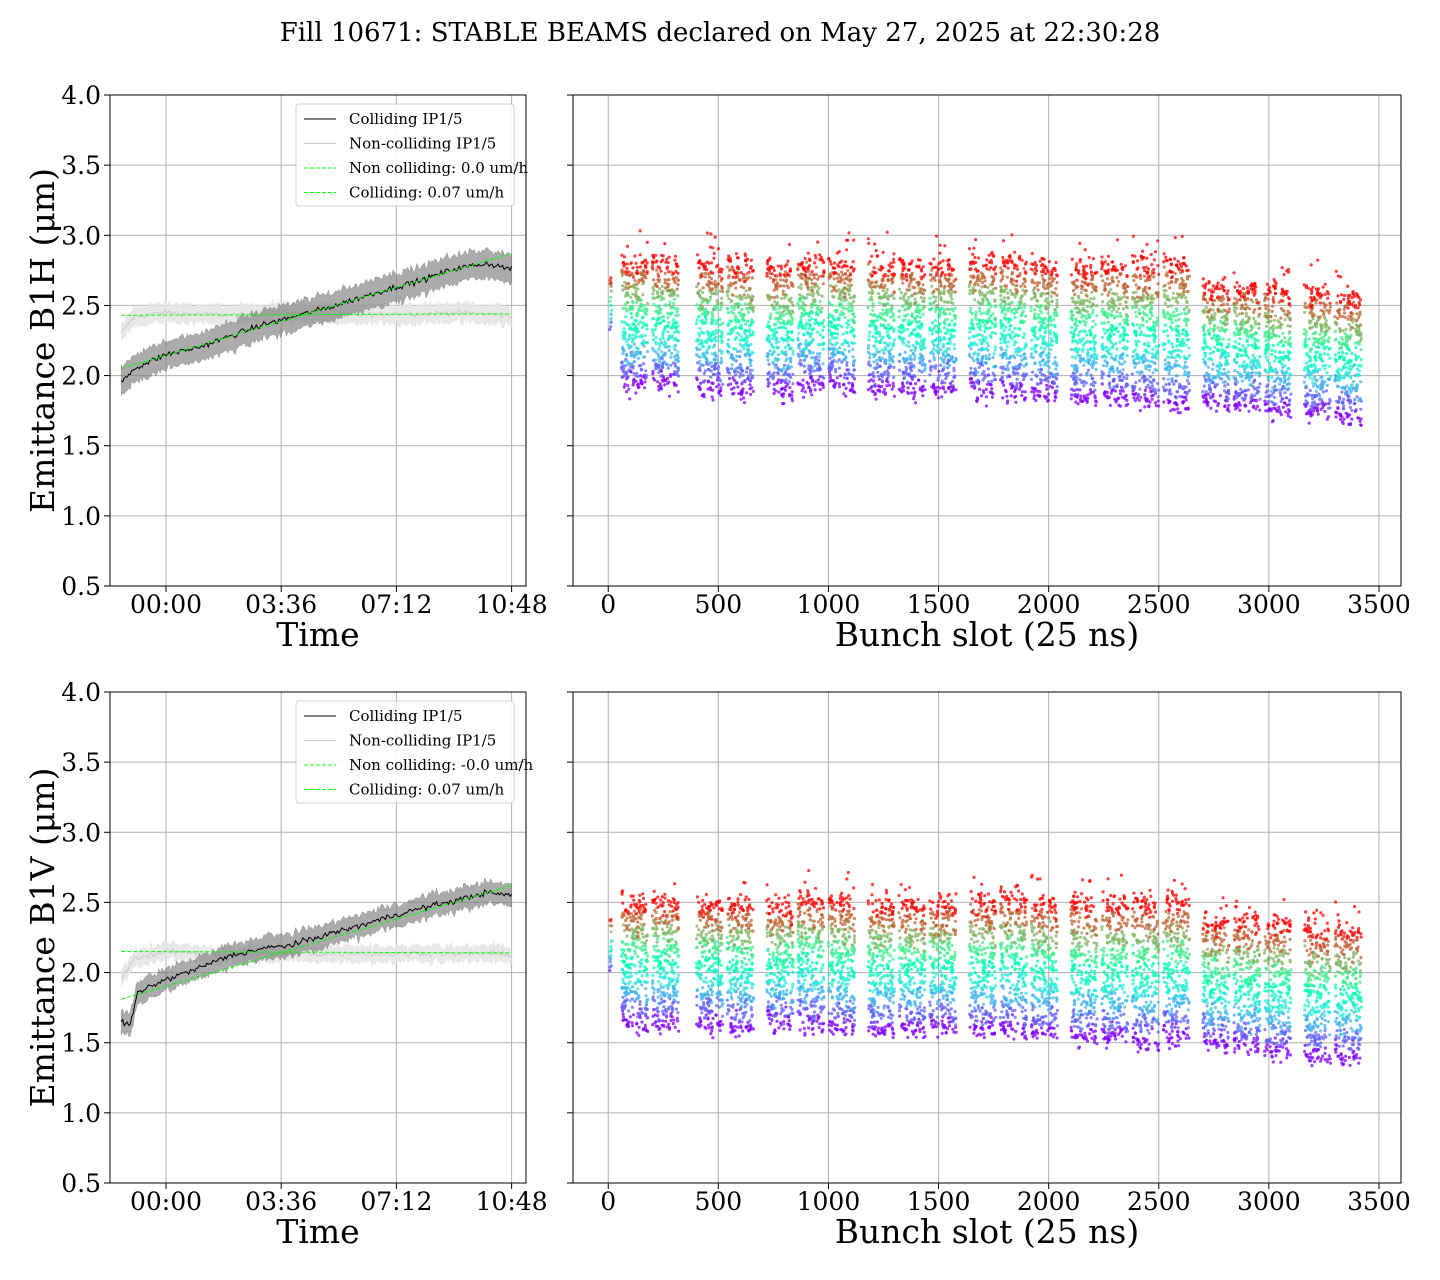 This screenshot has height=1280, width=1440. What do you see at coordinates (406, 119) in the screenshot?
I see `legend-entry: Colliding IP1/5` at bounding box center [406, 119].